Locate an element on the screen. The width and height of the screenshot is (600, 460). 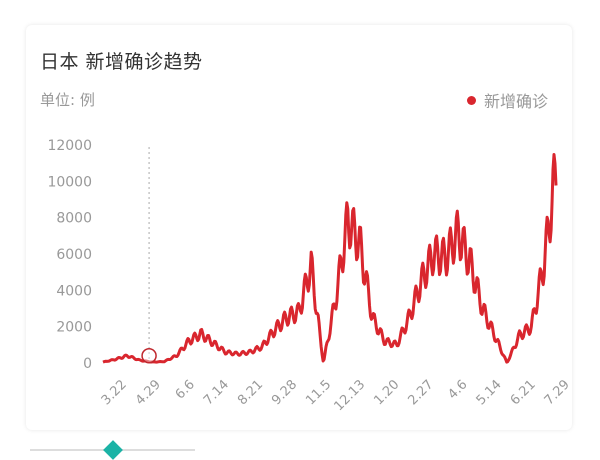
x-tick-label: 6.6 is located at coordinates (185, 389).